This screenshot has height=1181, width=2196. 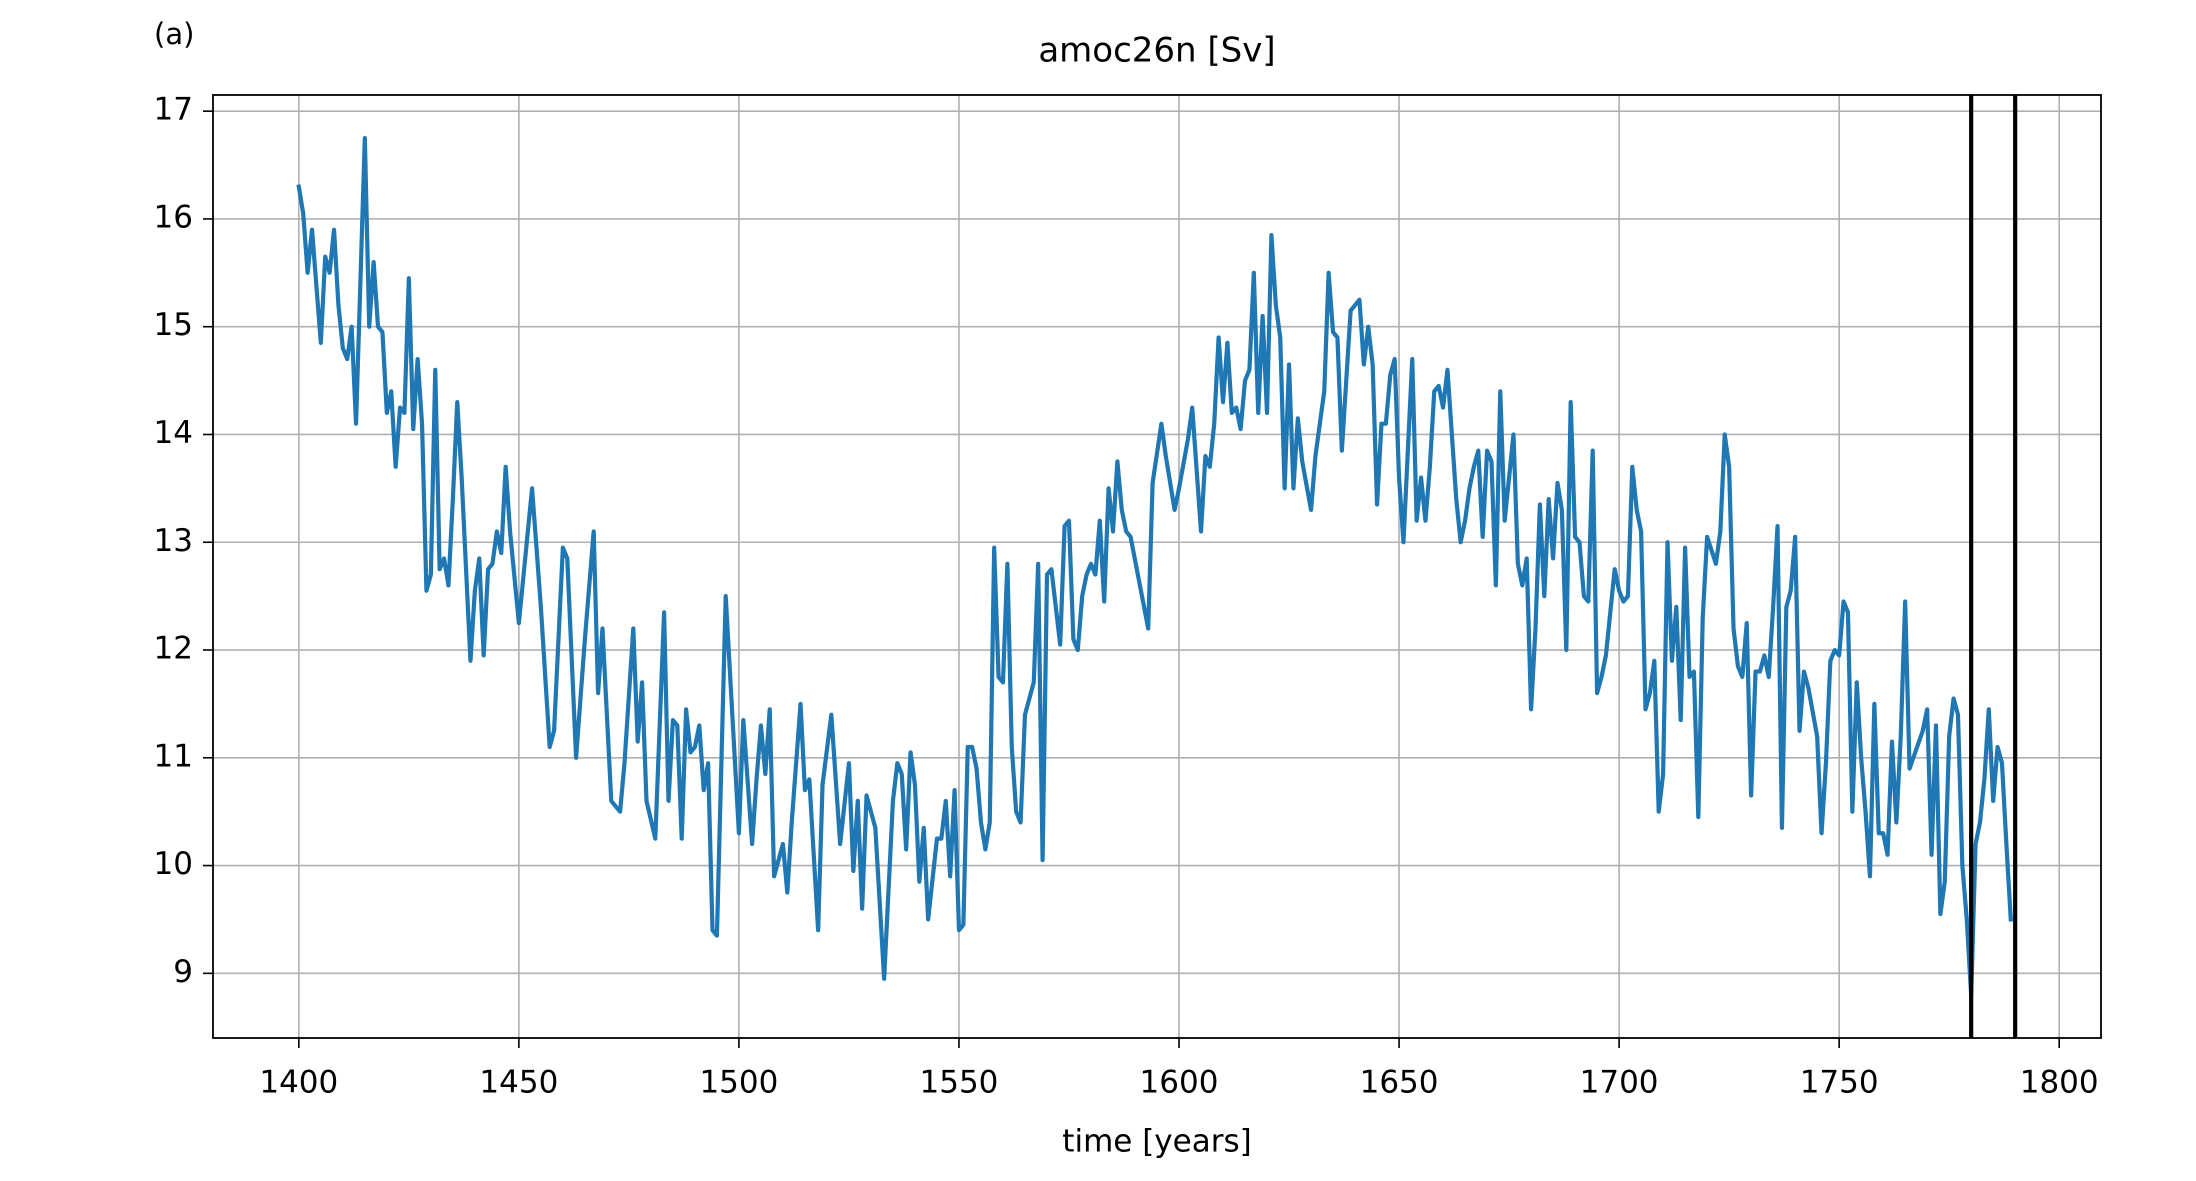 I want to click on y-tick-label: 12, so click(x=173, y=649).